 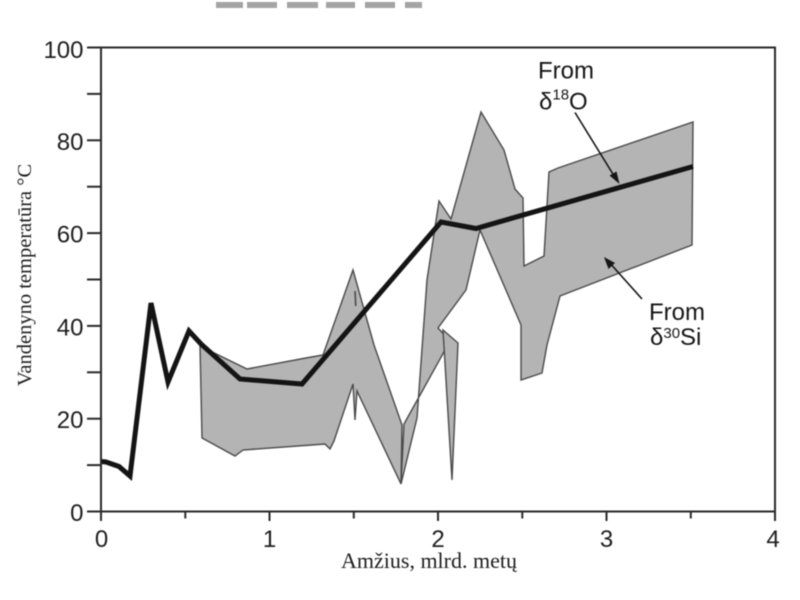 What do you see at coordinates (429, 560) in the screenshot?
I see `svg-text: Amžius, mlrd. metų` at bounding box center [429, 560].